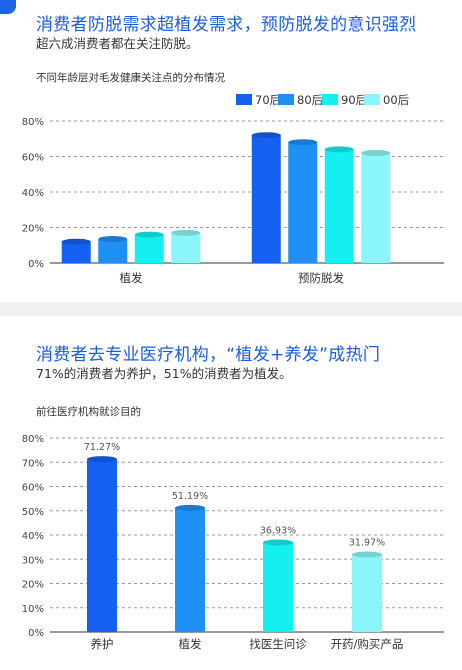  I want to click on chart2-xtick-label: 养护, so click(102, 644).